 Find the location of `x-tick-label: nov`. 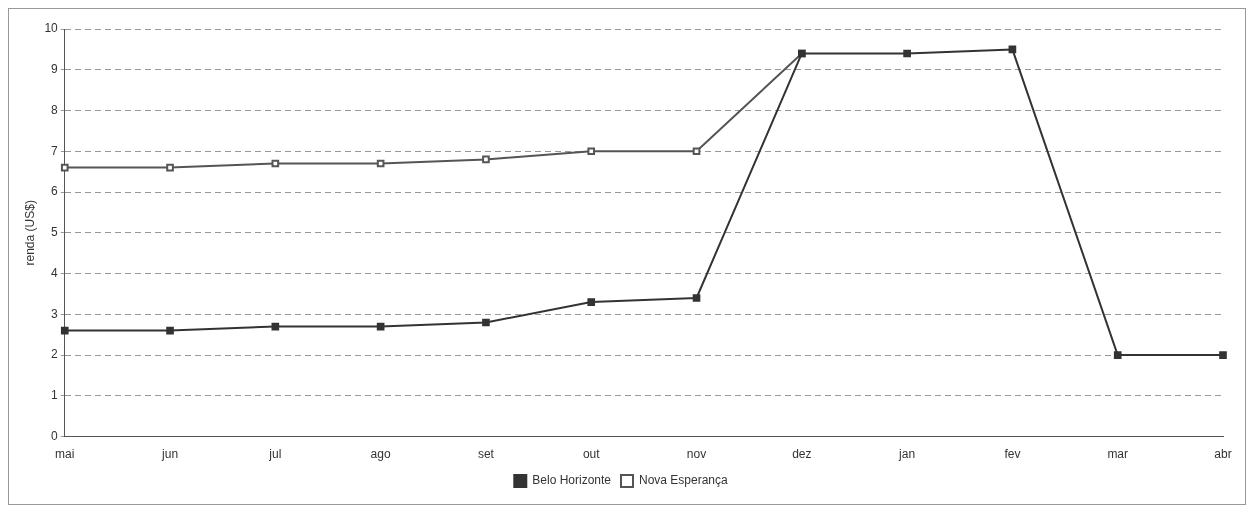

x-tick-label: nov is located at coordinates (696, 454).